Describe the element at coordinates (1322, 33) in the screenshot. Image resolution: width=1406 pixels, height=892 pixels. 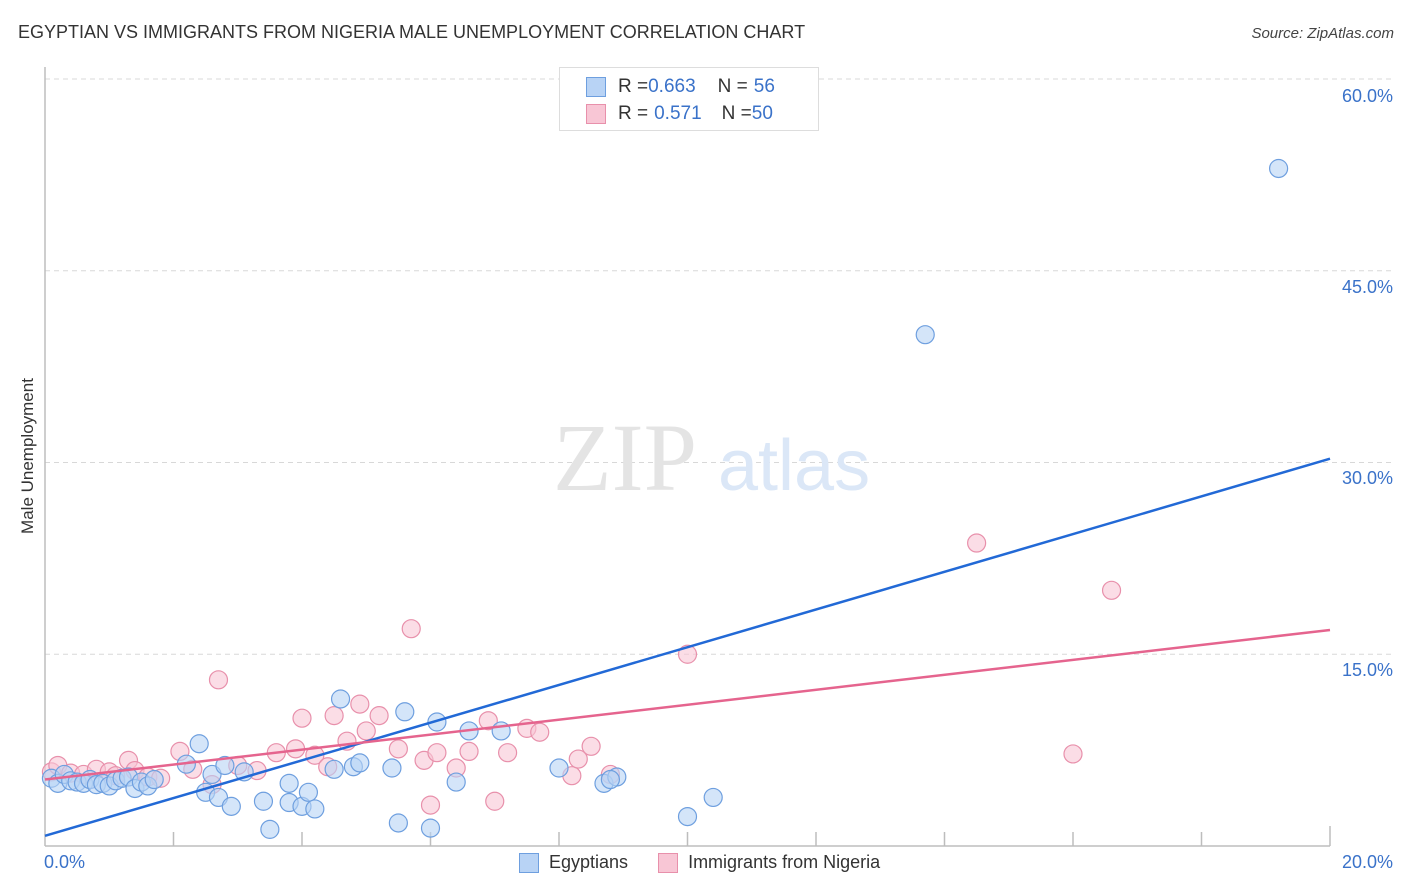
I see `source-label: Source: ZipAtlas.com` at that location.